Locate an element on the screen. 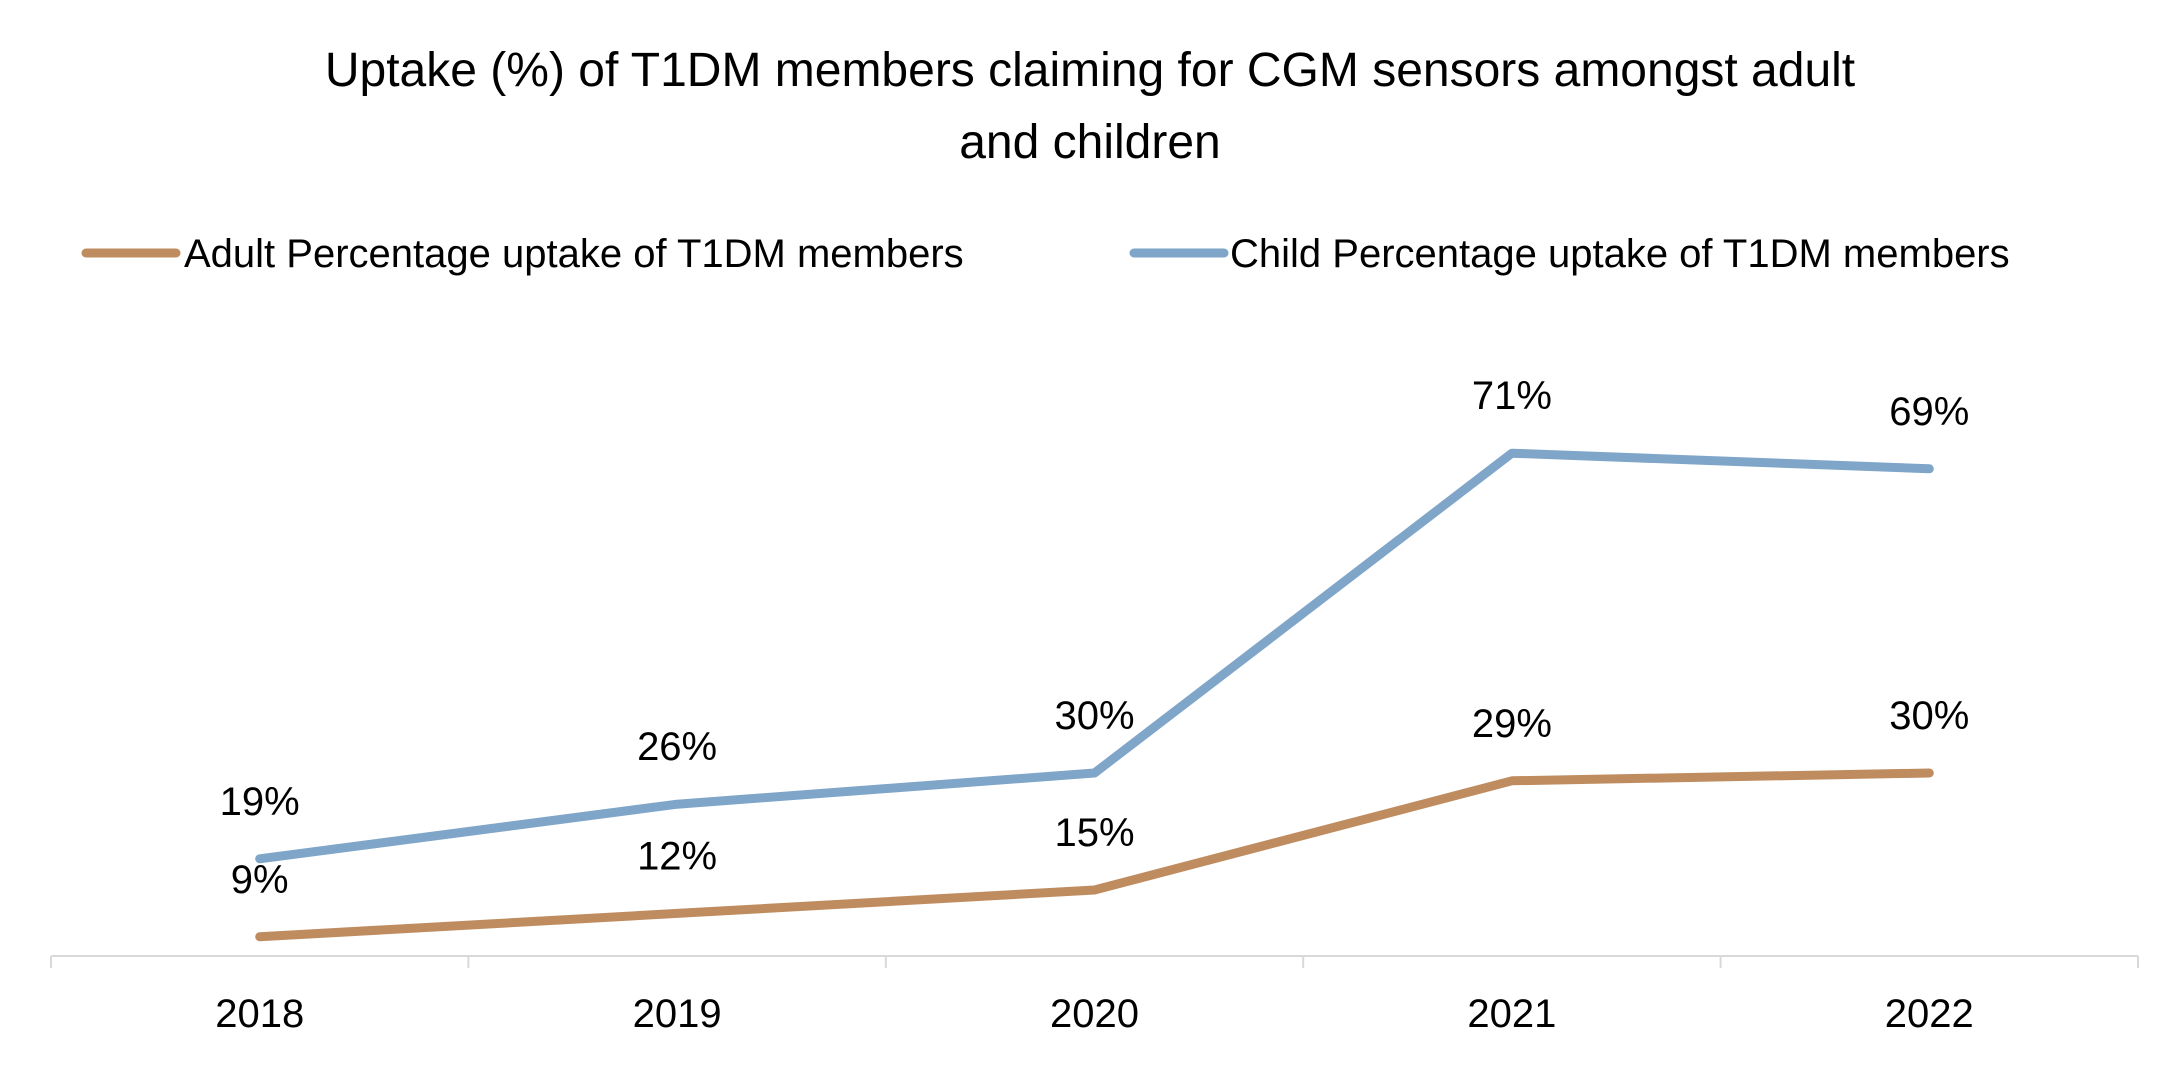 The width and height of the screenshot is (2181, 1069). data-label-adult-2022: 30% is located at coordinates (1929, 716).